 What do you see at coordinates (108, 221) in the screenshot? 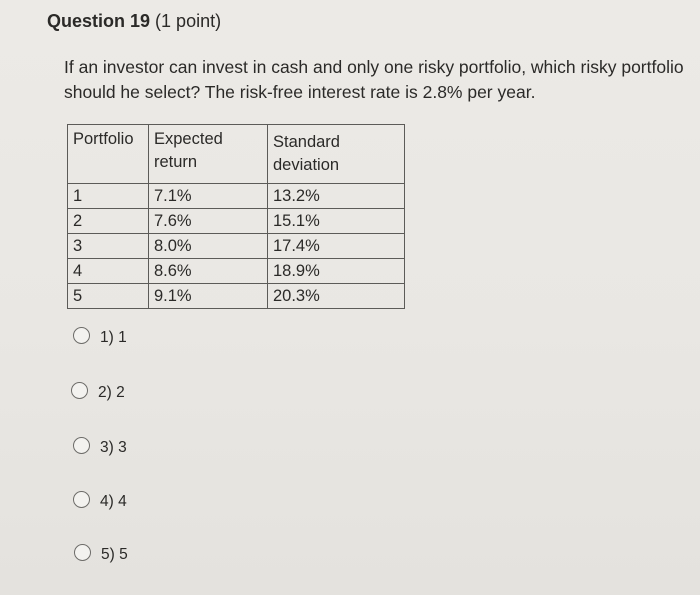
I see `cell-portfolio: 2` at bounding box center [108, 221].